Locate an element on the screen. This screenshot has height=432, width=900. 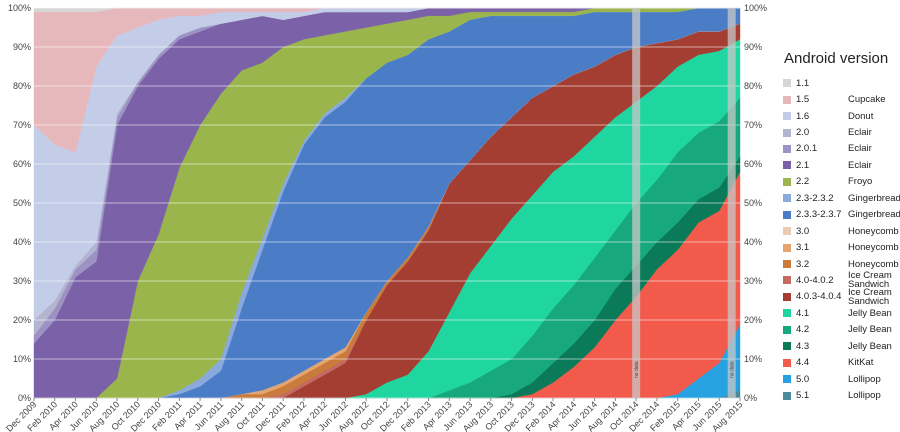
y-tick-label: 60% is located at coordinates (22, 164).